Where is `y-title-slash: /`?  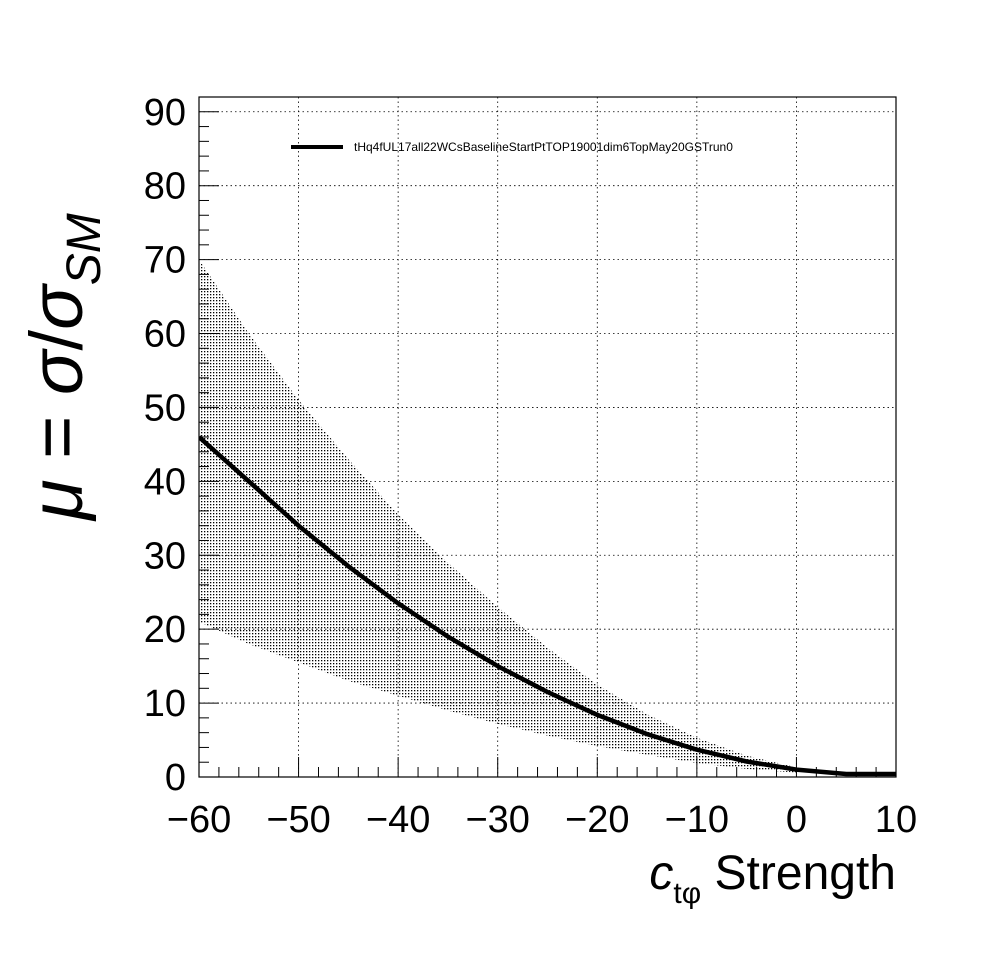
y-title-slash: / is located at coordinates (56, 339).